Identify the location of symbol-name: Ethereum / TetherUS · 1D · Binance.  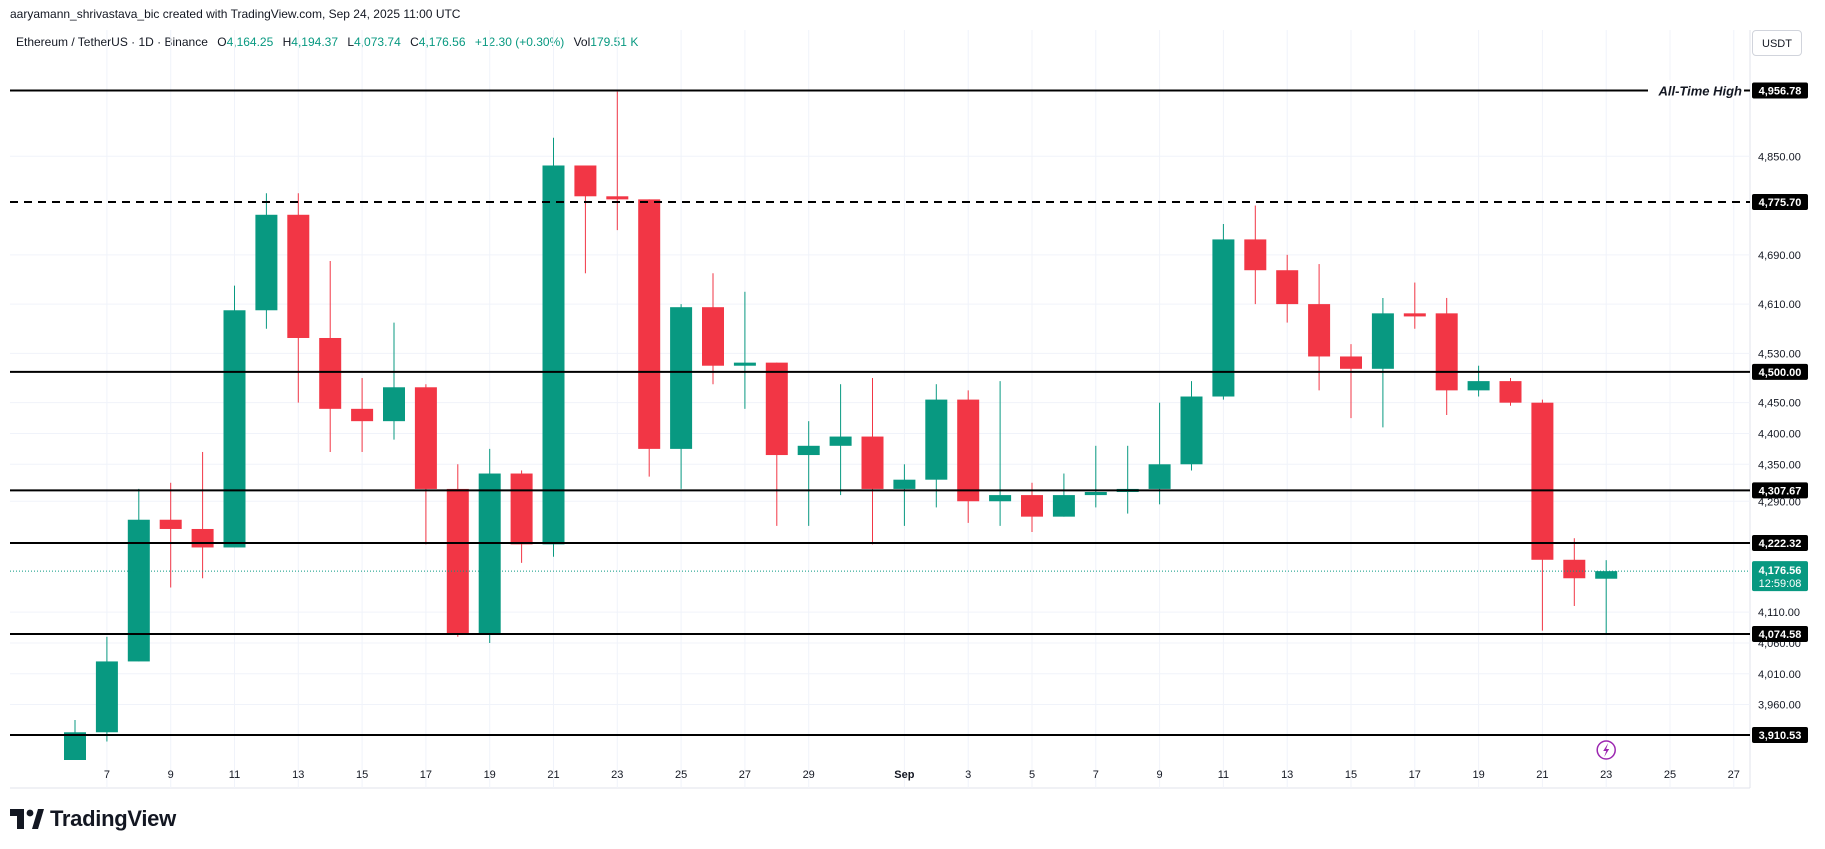
(112, 42).